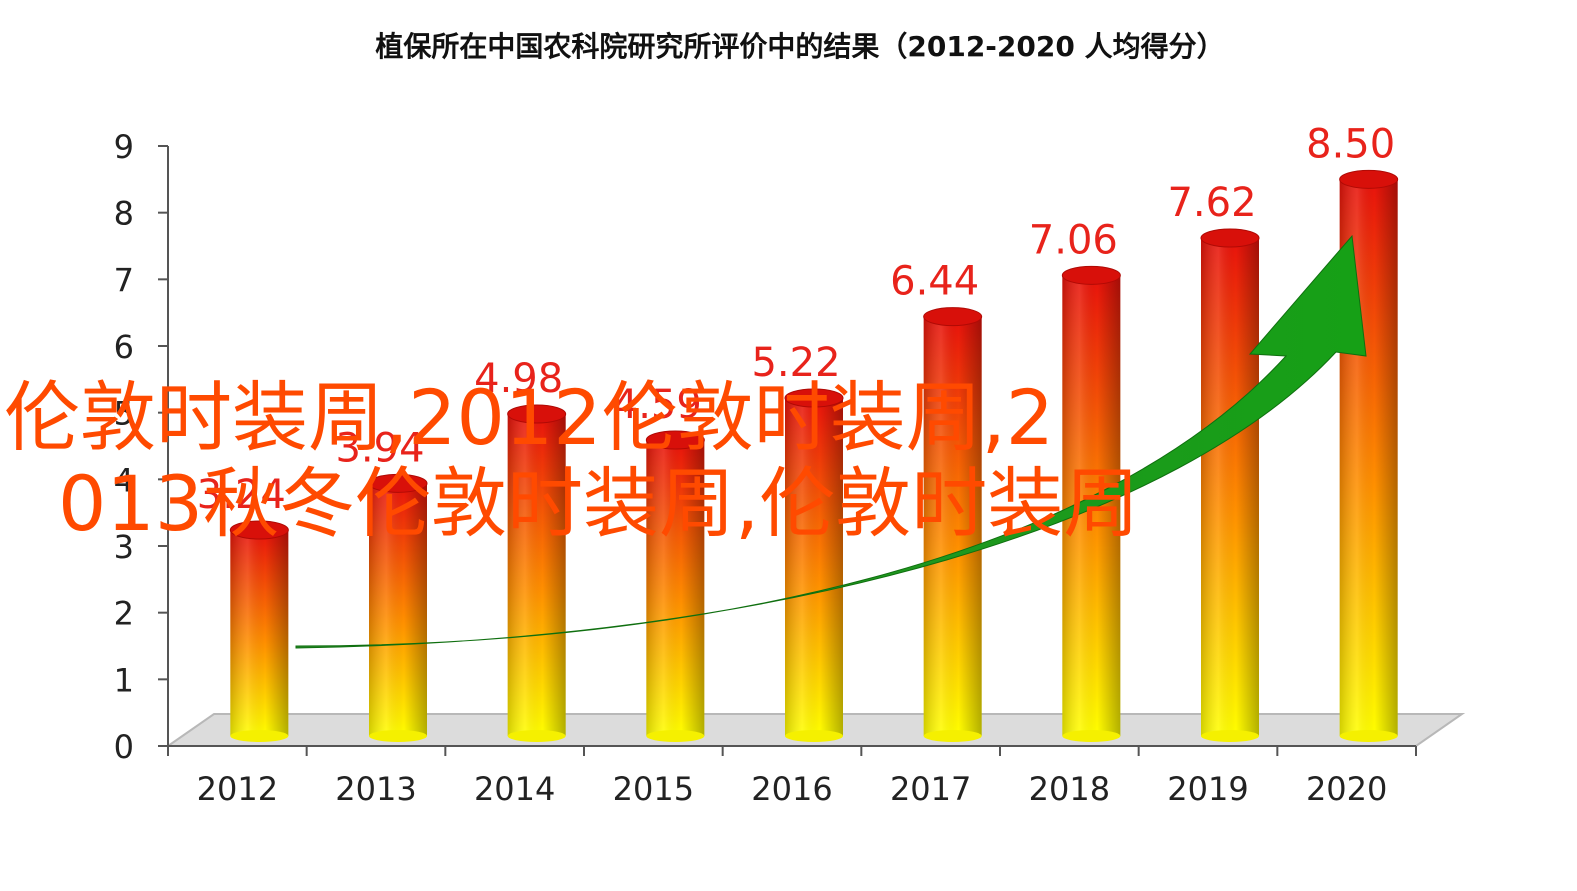  I want to click on y-axis-ticks: 0 1 2 3 4 5 6 7 8 9, so click(141, 447).